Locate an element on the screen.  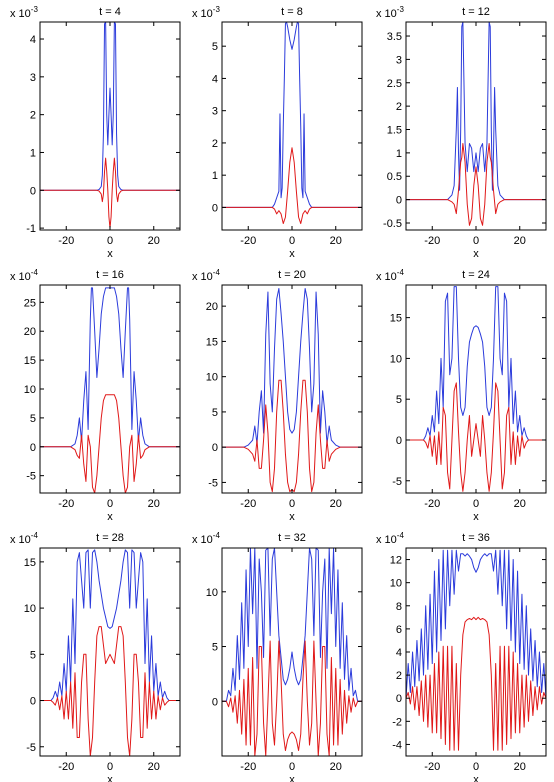
y-tick-label: 4 is located at coordinates (33, 40).